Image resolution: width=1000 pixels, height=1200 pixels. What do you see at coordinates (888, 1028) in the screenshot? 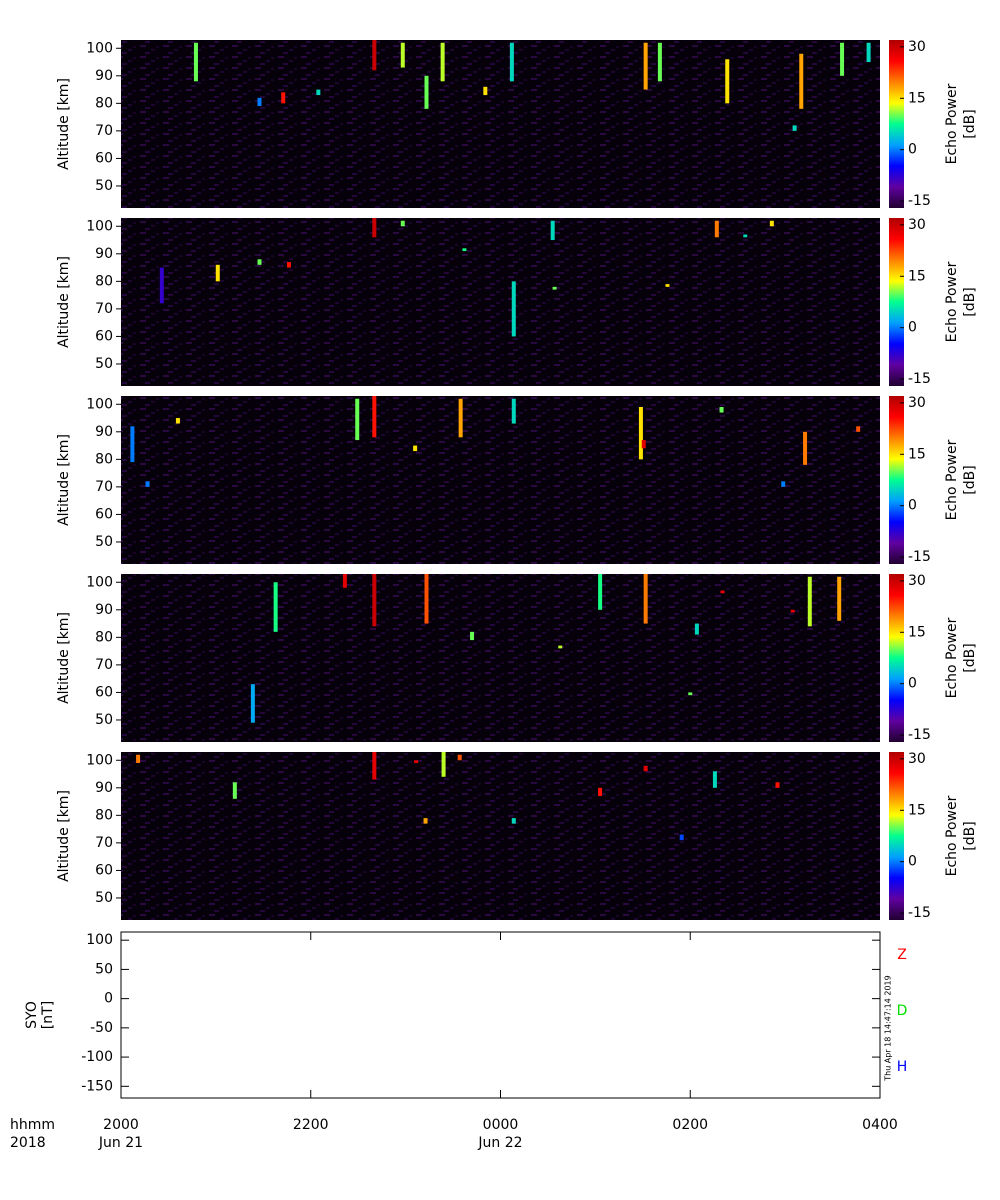
I see `timestamp: Thu Apr 18 14:47:14 2019` at bounding box center [888, 1028].